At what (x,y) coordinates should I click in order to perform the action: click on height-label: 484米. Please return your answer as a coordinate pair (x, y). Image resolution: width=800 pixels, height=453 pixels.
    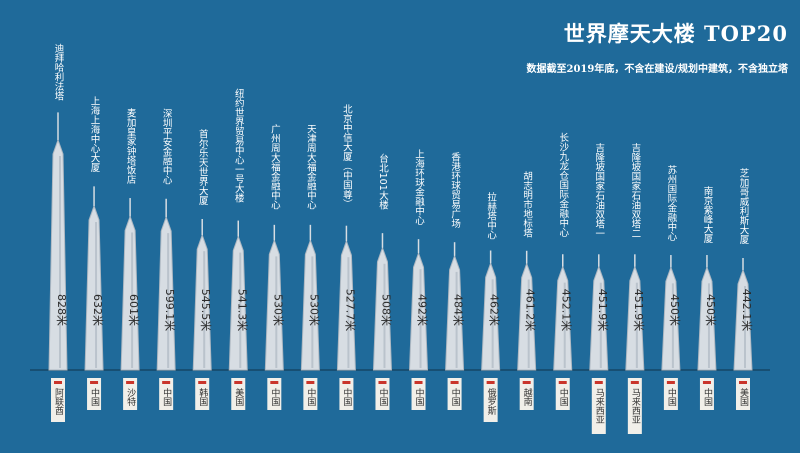
    Looking at the image, I should click on (458, 310).